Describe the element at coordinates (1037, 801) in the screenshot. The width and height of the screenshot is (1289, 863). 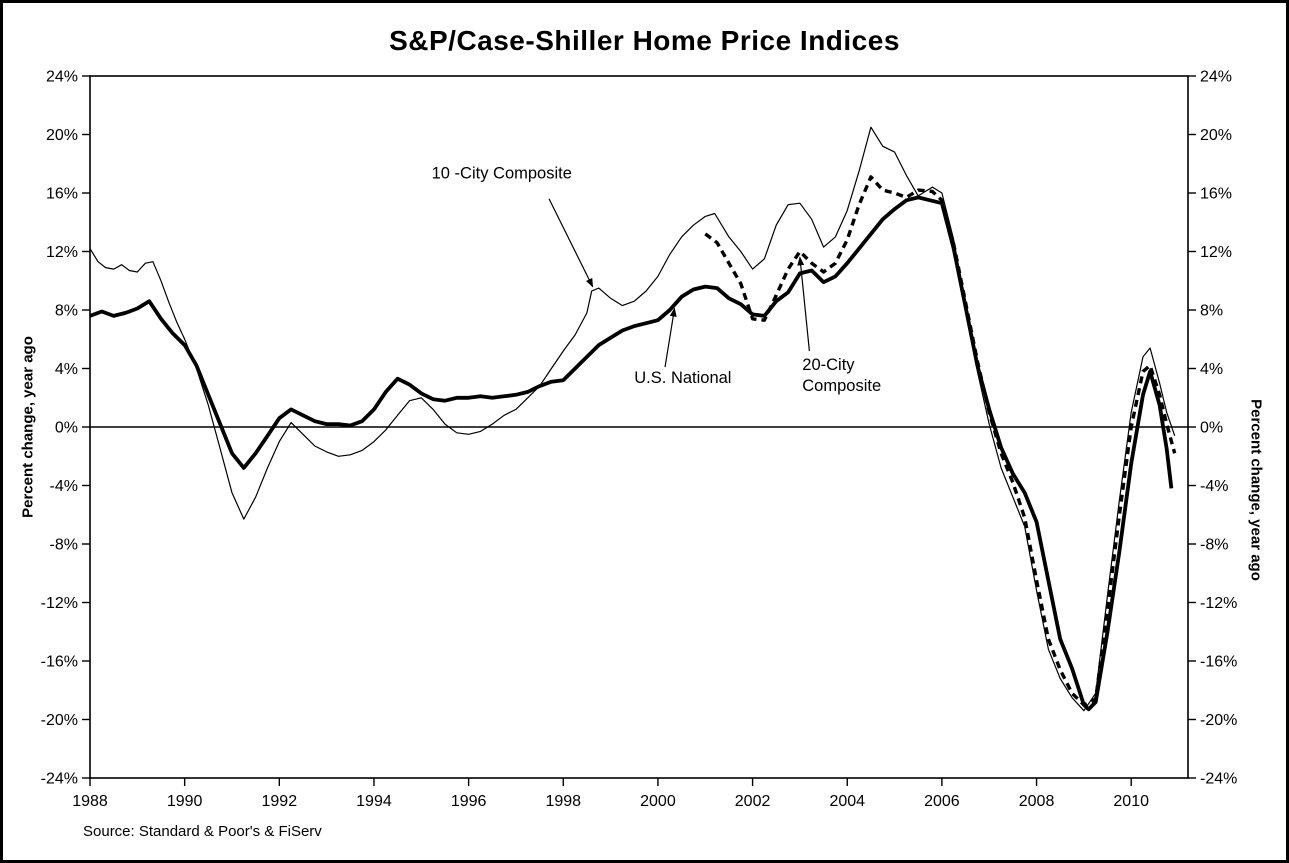
I see `x-tick-label: 2008` at that location.